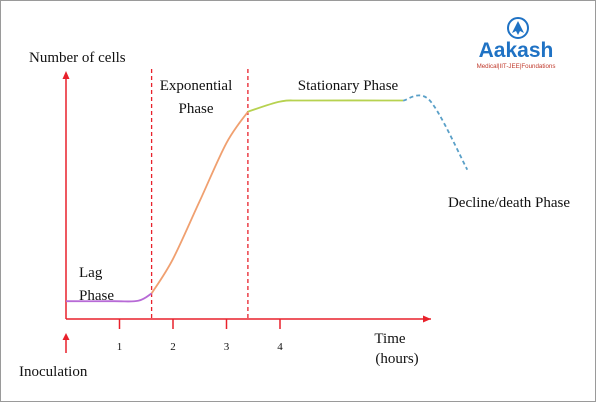 The width and height of the screenshot is (596, 403). I want to click on x-tick-label: 1, so click(120, 347).